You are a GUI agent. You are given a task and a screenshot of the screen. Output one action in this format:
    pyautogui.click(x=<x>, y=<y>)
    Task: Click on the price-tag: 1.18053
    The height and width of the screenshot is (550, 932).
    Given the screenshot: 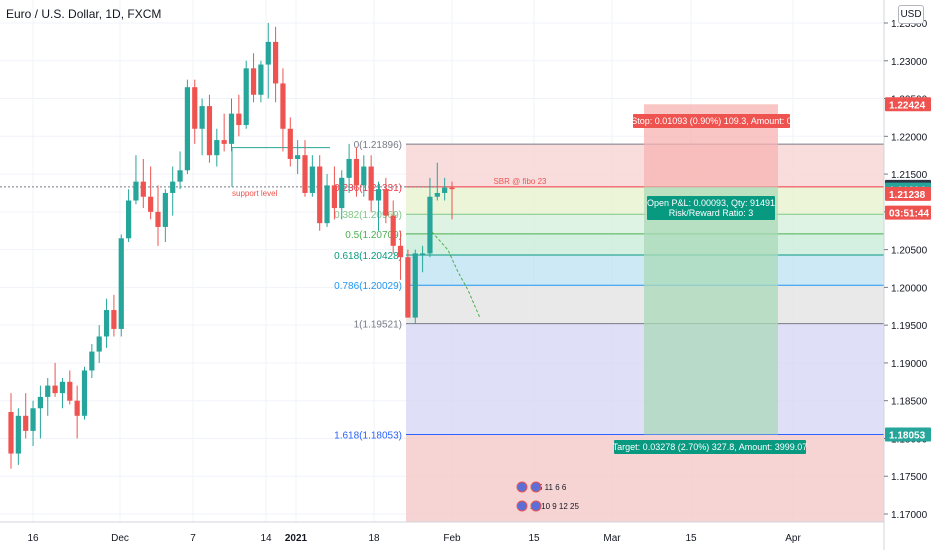 What is the action you would take?
    pyautogui.click(x=908, y=434)
    